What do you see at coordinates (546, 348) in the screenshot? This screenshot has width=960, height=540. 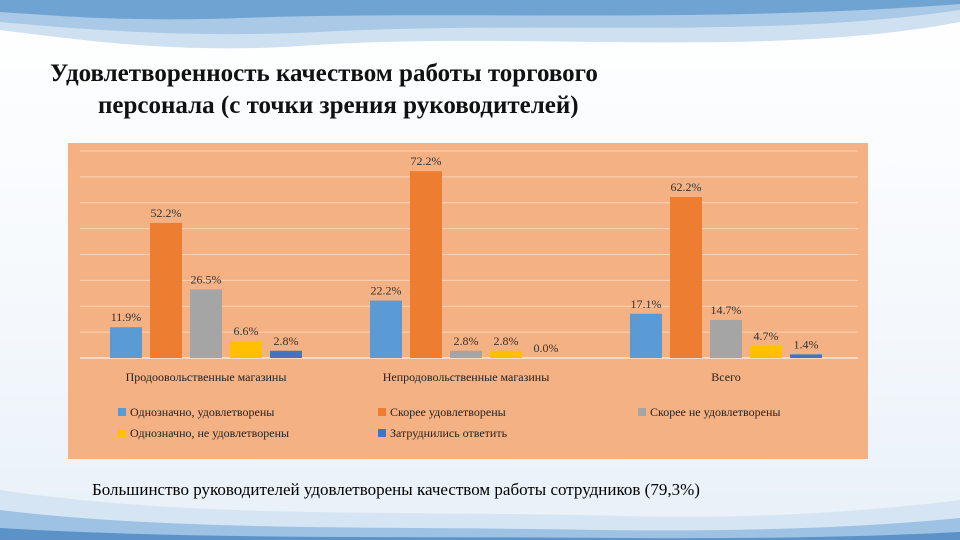 I see `data-label: 0.0%` at bounding box center [546, 348].